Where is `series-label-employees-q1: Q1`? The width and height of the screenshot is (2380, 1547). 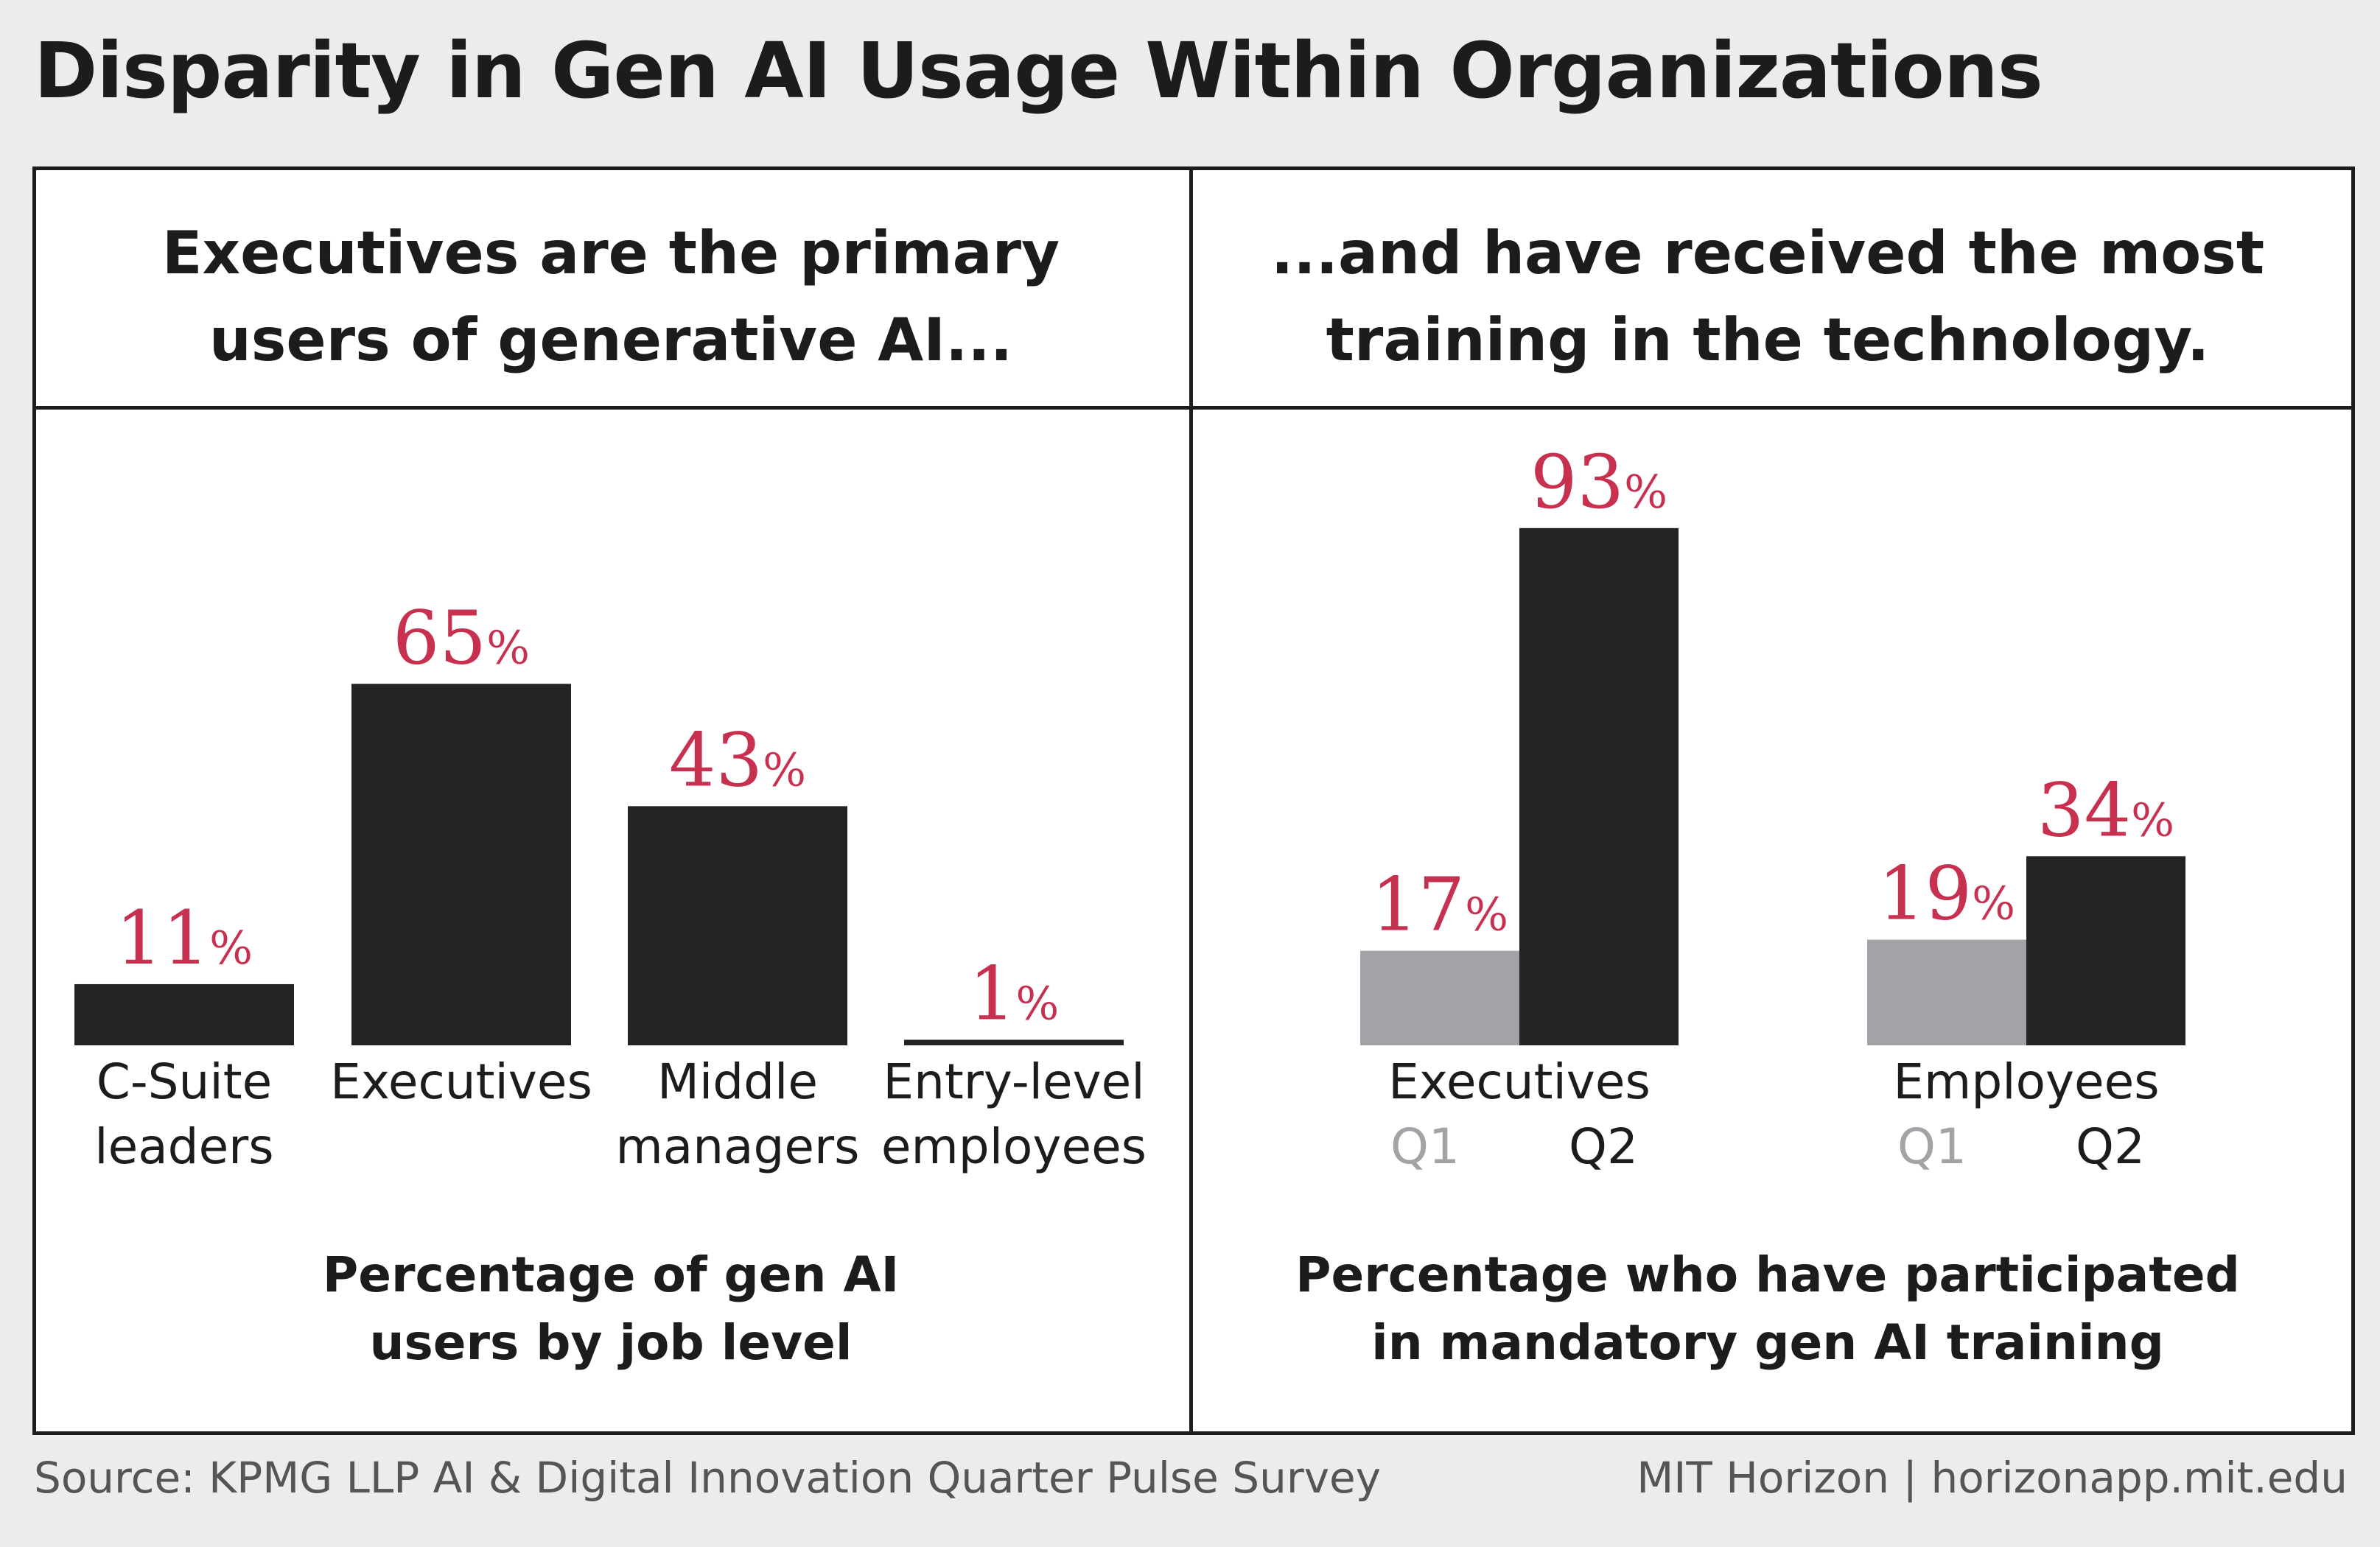
series-label-employees-q1: Q1 is located at coordinates (1932, 1146).